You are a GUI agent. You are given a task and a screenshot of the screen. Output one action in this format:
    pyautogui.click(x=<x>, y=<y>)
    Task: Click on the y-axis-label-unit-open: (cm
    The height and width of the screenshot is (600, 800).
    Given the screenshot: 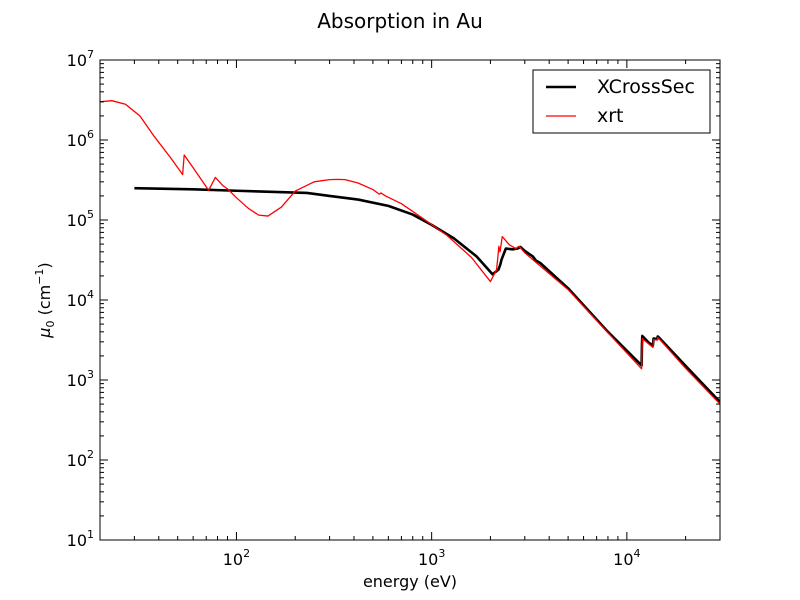 What is the action you would take?
    pyautogui.click(x=44, y=303)
    